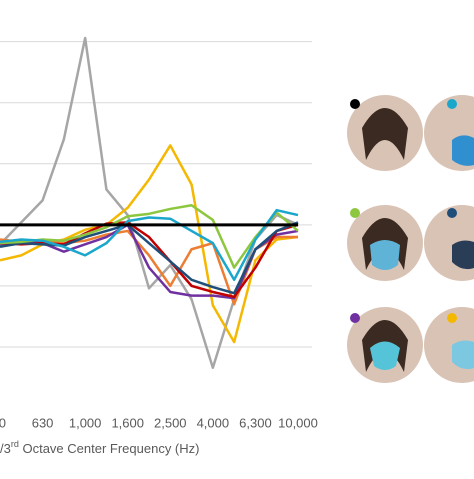 The width and height of the screenshot is (474, 479). I want to click on x-tick-label: 0, so click(3, 422).